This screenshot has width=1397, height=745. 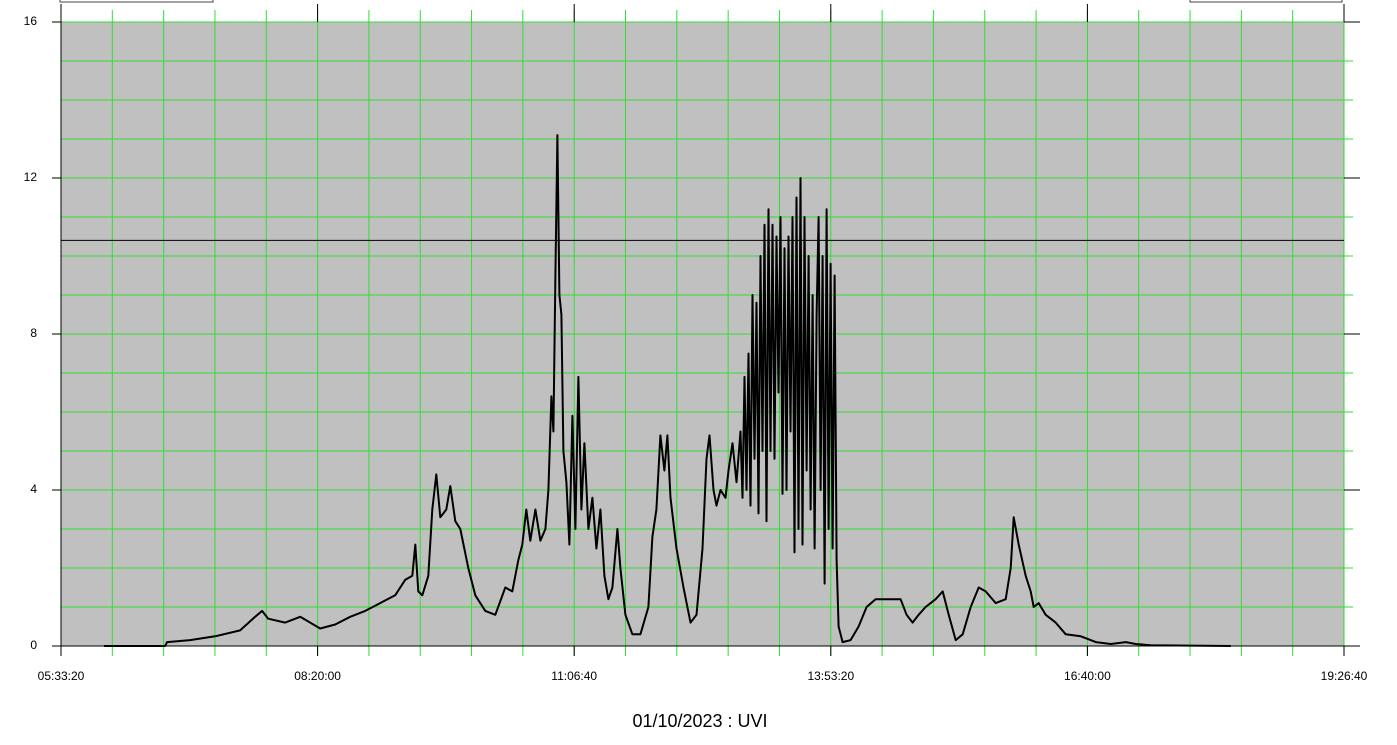 I want to click on y-tick-label: 8, so click(x=33, y=333).